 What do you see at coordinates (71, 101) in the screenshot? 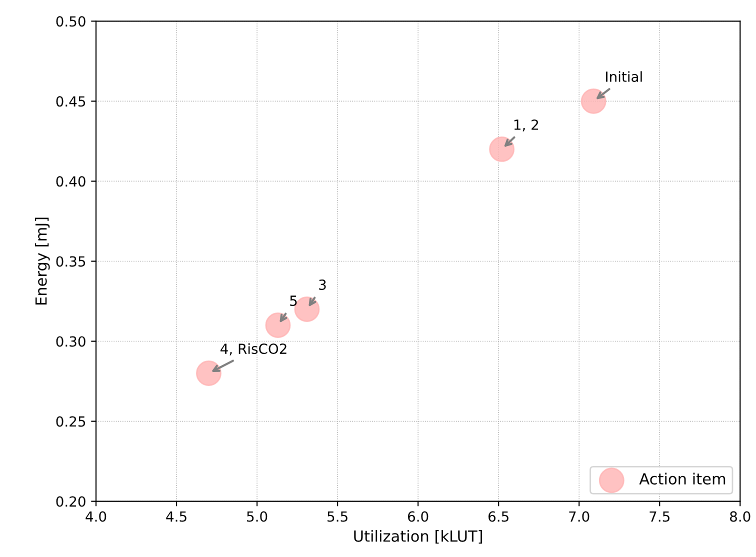
I see `y-tick-label: 0.45` at bounding box center [71, 101].